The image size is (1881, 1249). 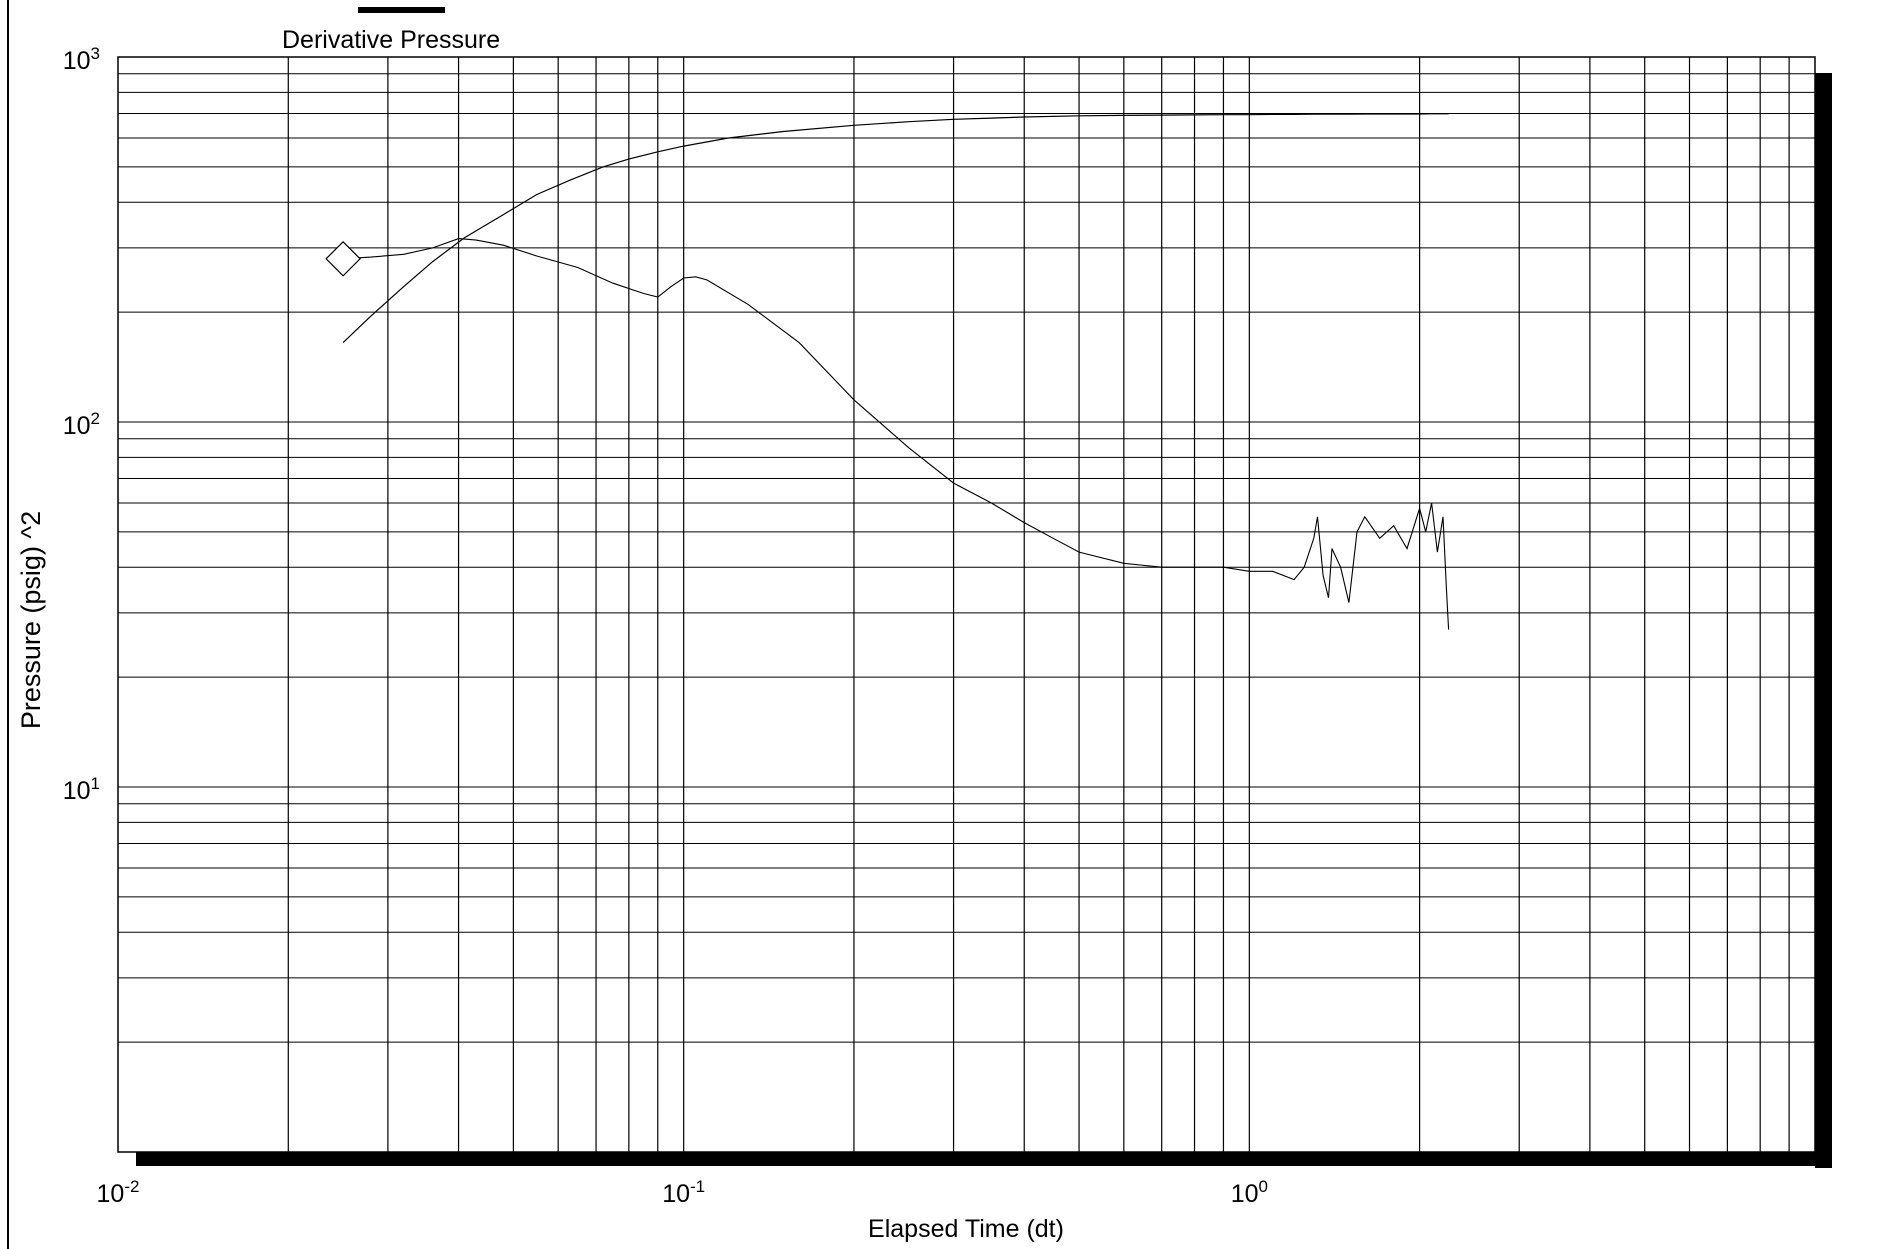 I want to click on y-tick-label: 10¹, so click(x=81, y=789).